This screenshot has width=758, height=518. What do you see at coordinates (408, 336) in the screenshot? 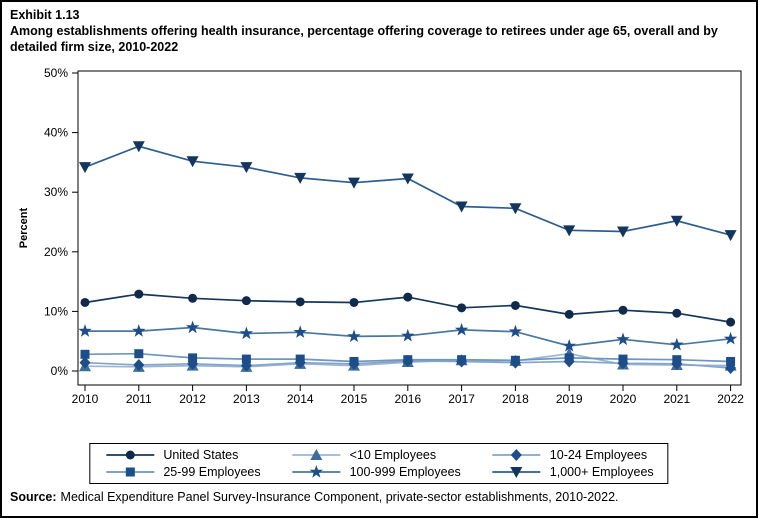
I see `series-100-999-employees` at bounding box center [408, 336].